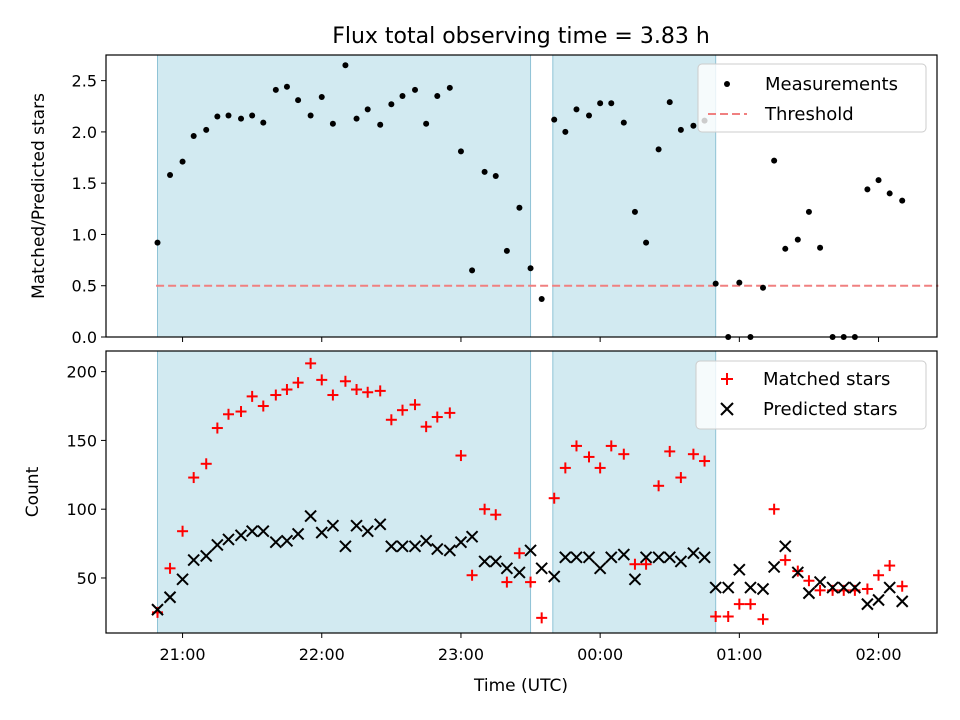 The height and width of the screenshot is (720, 960). Describe the element at coordinates (84, 81) in the screenshot. I see `top-y-tick-label: 2.5` at that location.